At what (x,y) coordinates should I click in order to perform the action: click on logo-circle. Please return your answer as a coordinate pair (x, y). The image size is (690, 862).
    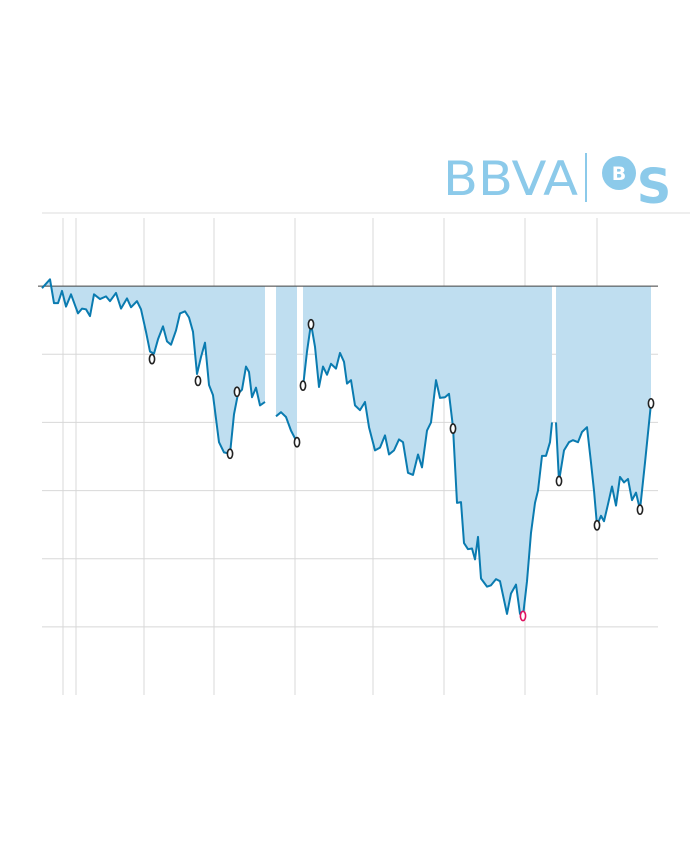
    Looking at the image, I should click on (619, 173).